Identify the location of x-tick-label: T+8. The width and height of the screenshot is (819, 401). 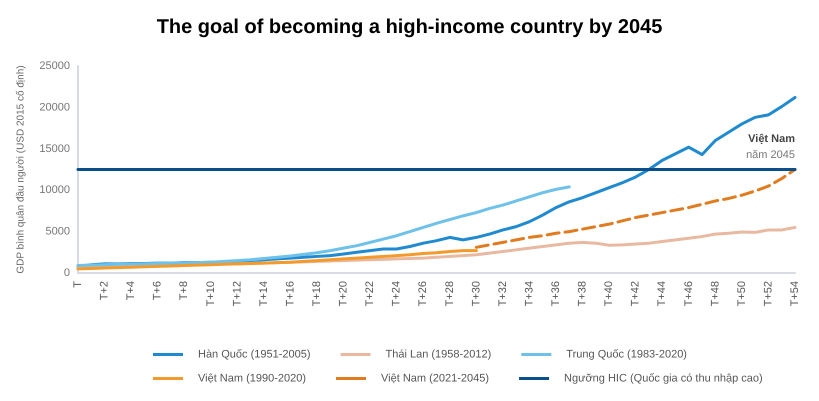
(184, 290).